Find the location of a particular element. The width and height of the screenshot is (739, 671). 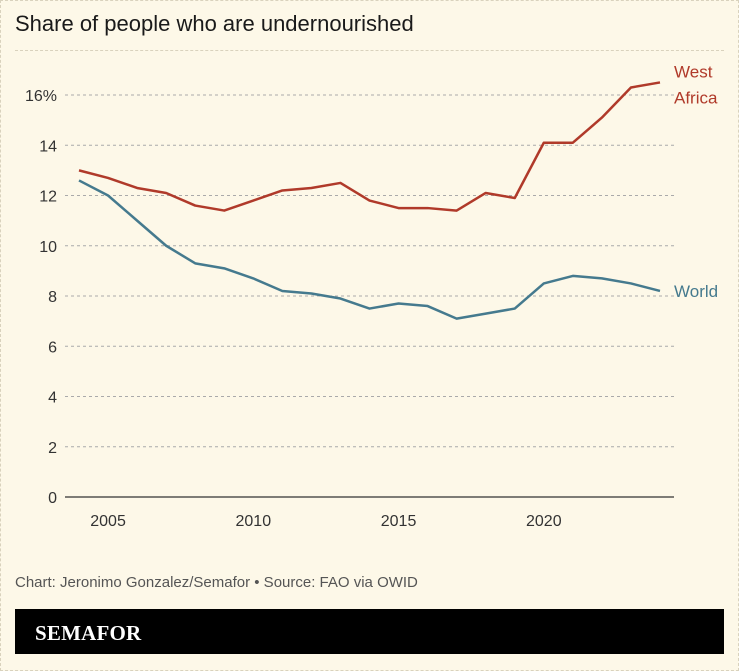

series-label-west-africa: West Africa is located at coordinates (696, 84).